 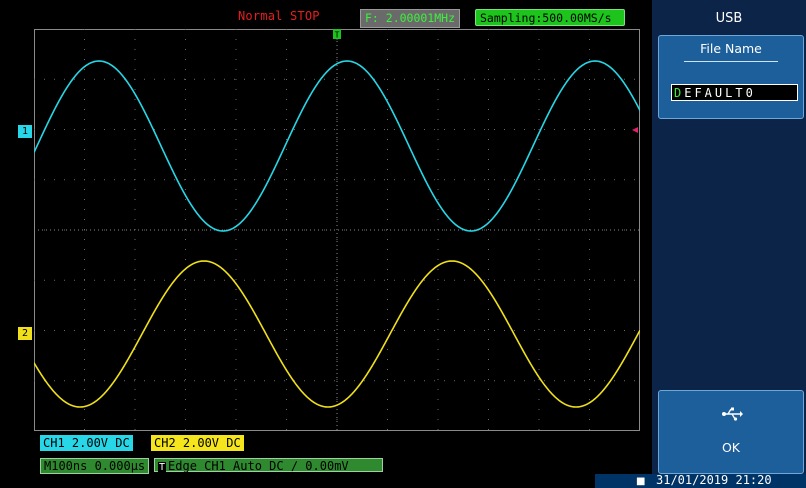 What do you see at coordinates (731, 61) in the screenshot?
I see `file-name-divider` at bounding box center [731, 61].